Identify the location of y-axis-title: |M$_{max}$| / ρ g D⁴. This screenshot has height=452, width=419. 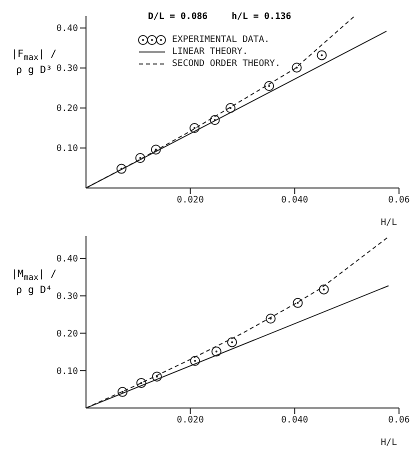
(34, 282).